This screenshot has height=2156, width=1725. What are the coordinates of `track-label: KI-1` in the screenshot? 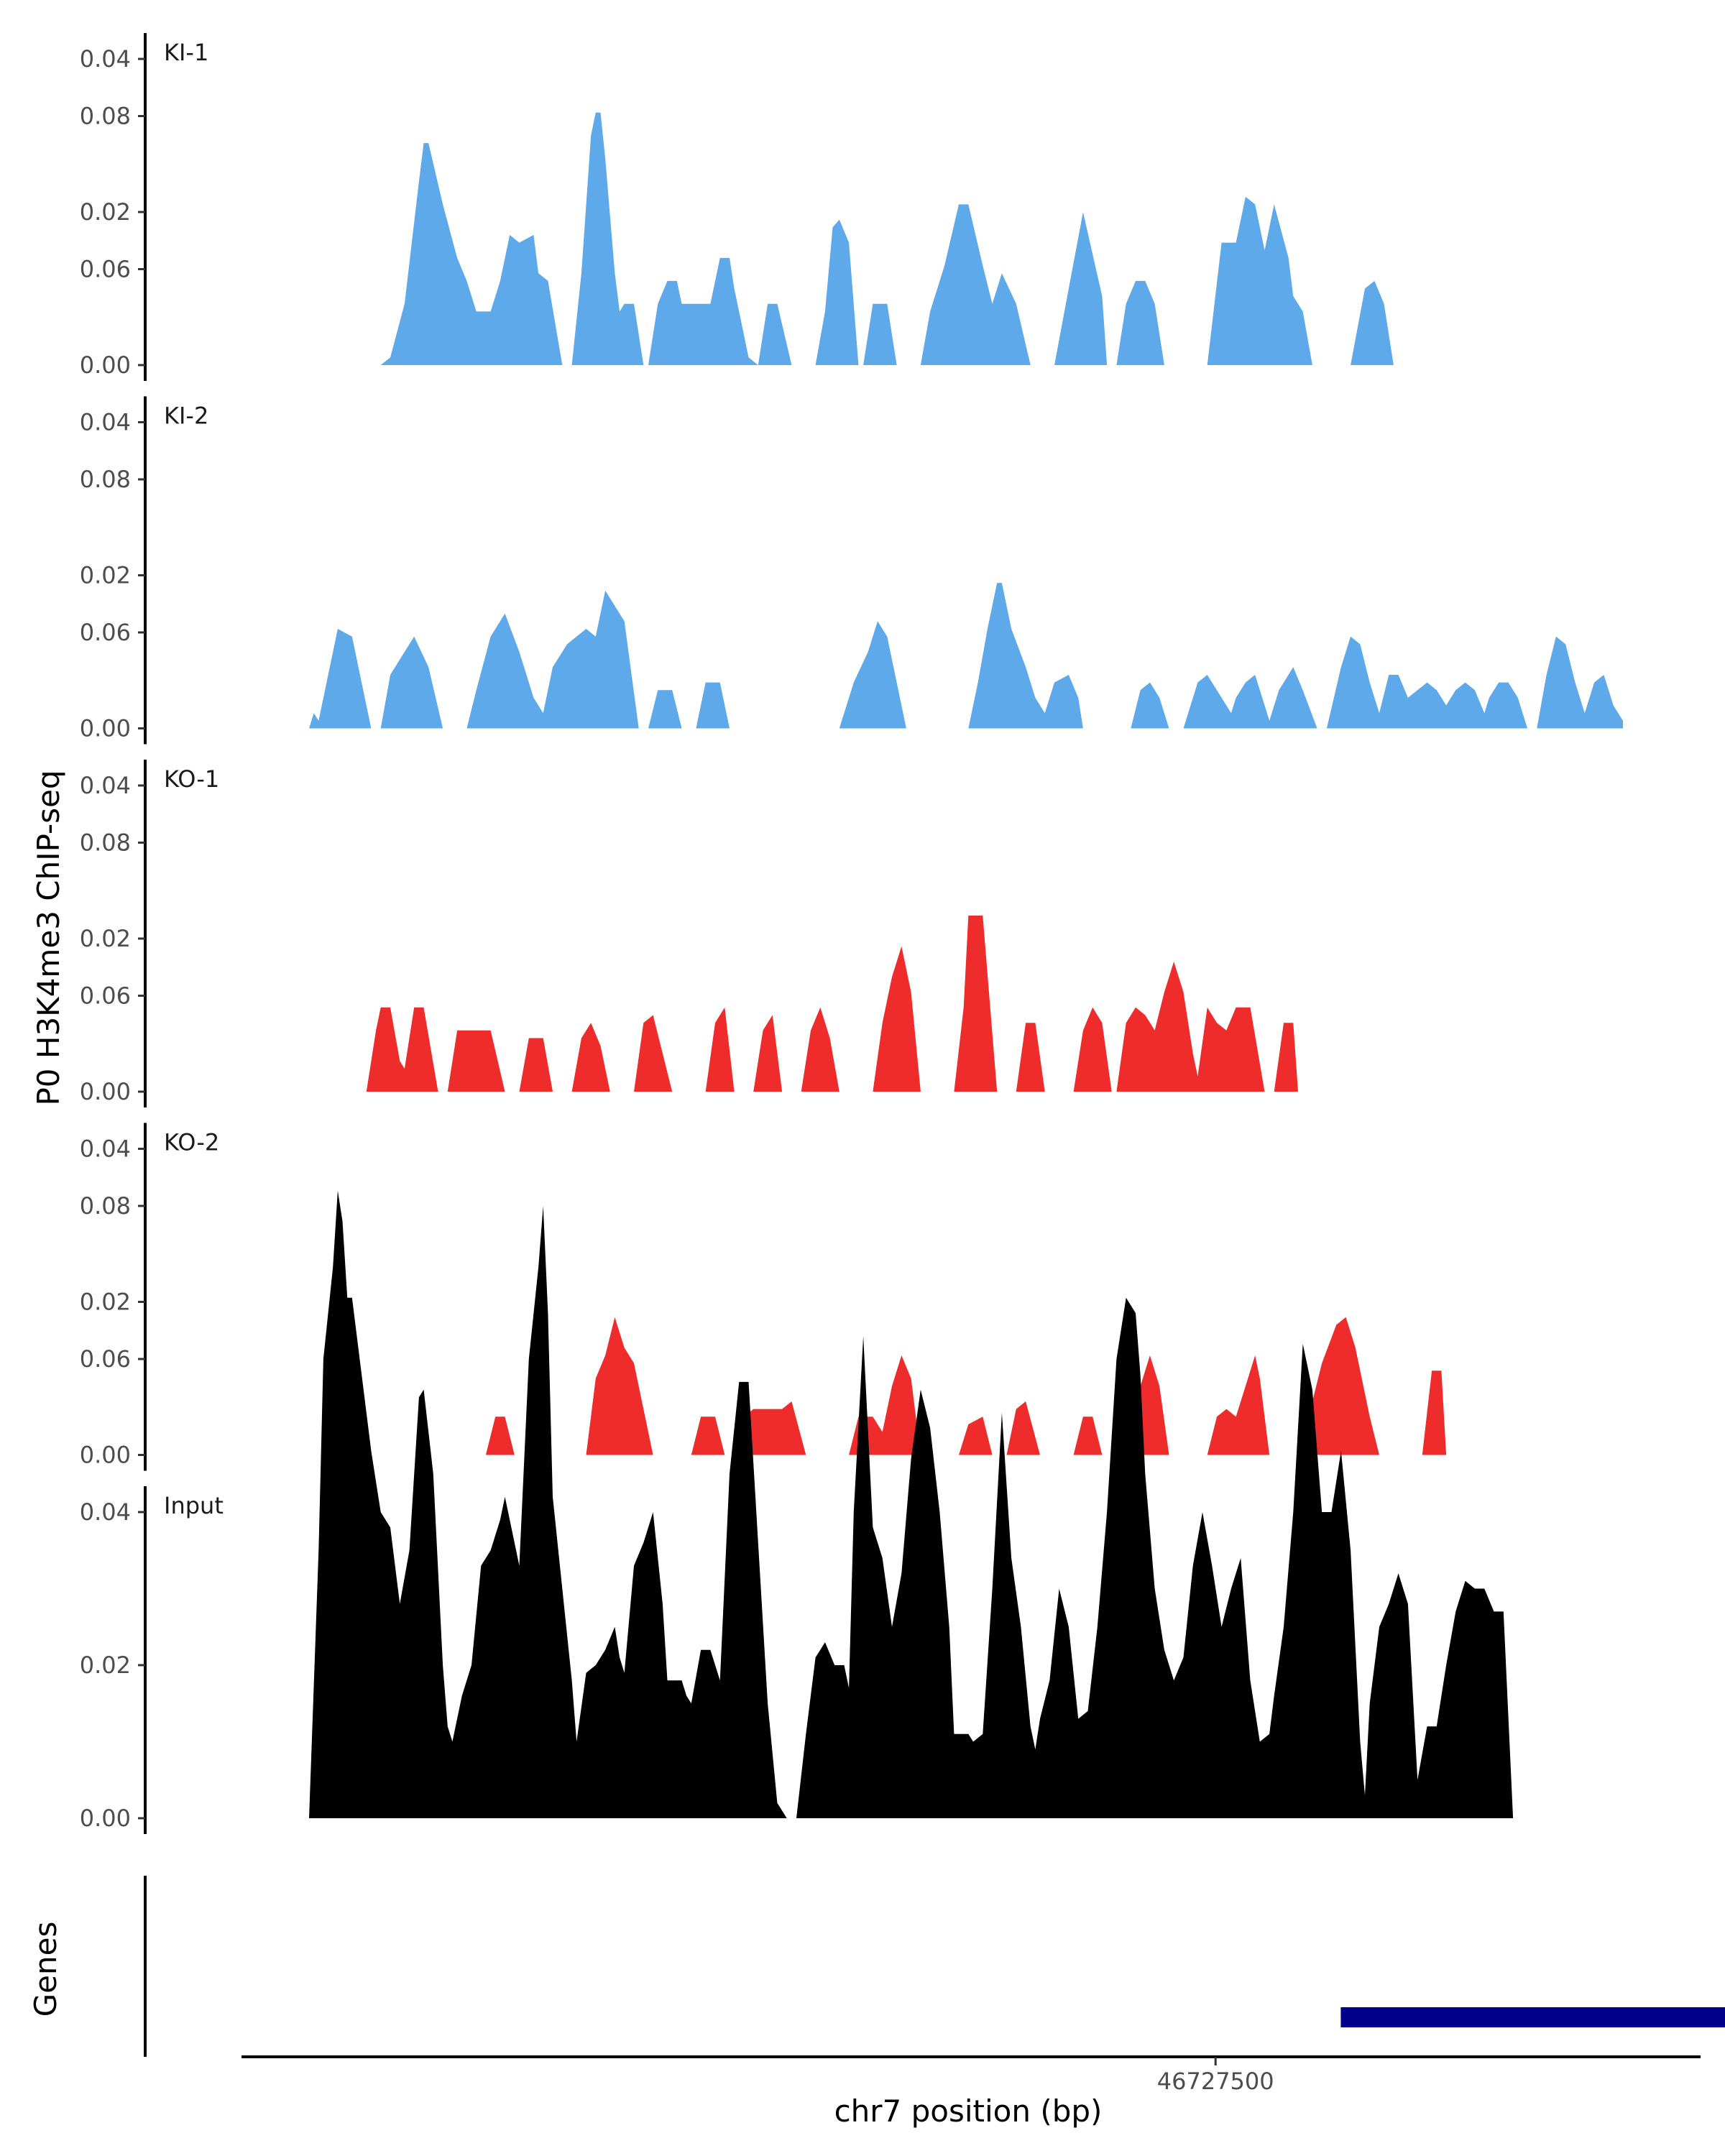 It's located at (186, 53).